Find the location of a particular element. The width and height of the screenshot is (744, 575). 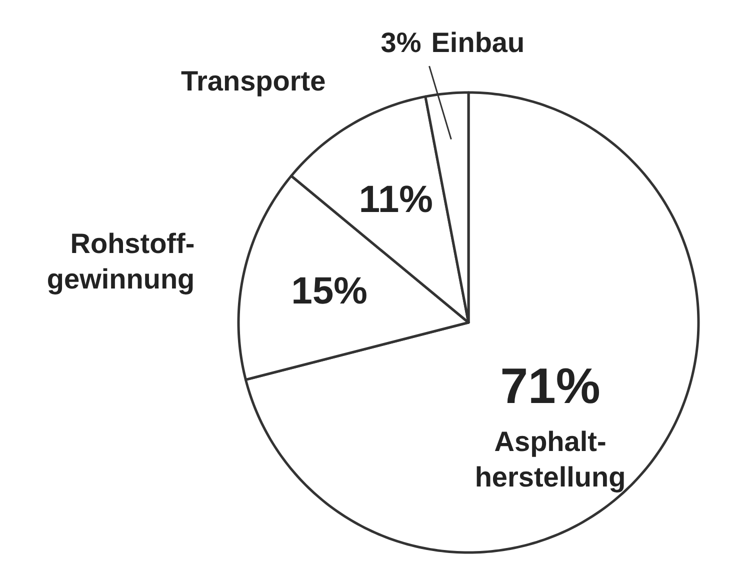

slice-label: Asphalt- herstellung is located at coordinates (550, 459).